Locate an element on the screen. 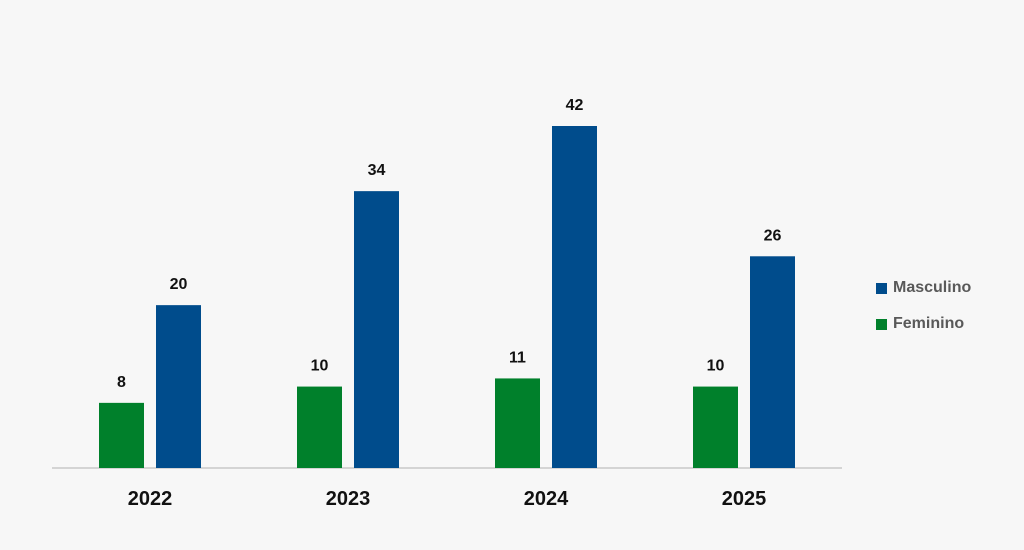 The image size is (1024, 550). legend-item-feminino: Feminino is located at coordinates (946, 324).